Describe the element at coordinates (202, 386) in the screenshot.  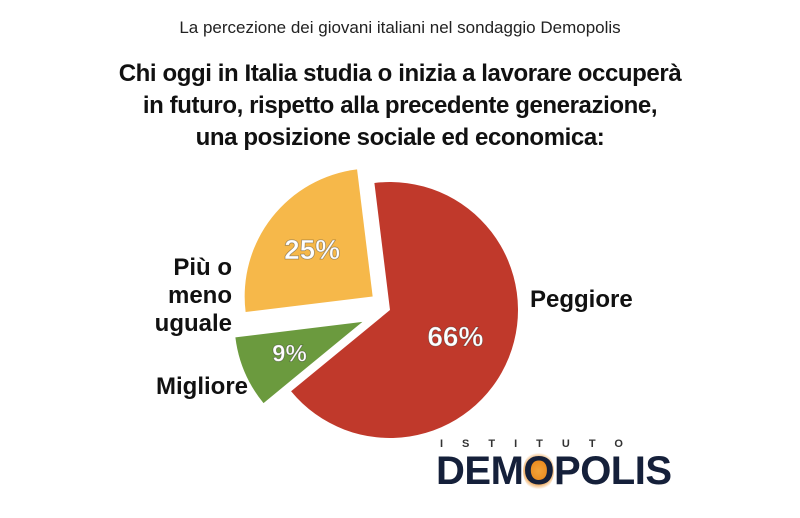
I see `label-migliore: Migliore` at that location.